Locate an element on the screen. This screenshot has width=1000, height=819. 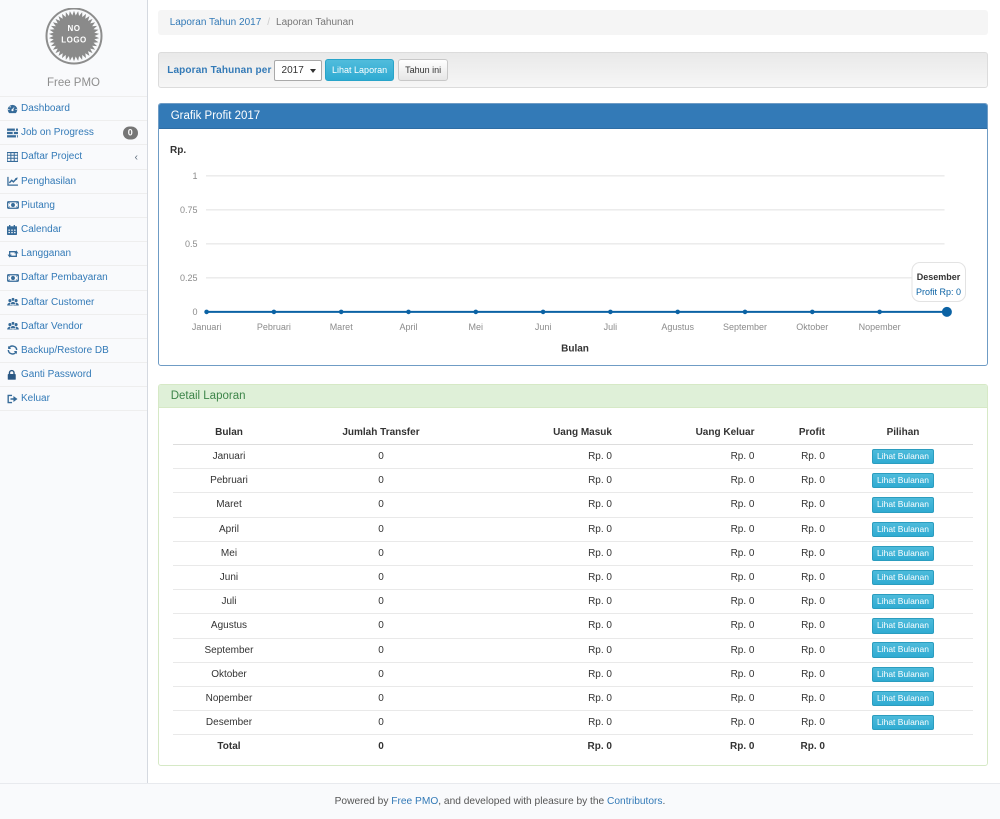
svg-text: April is located at coordinates (408, 327).